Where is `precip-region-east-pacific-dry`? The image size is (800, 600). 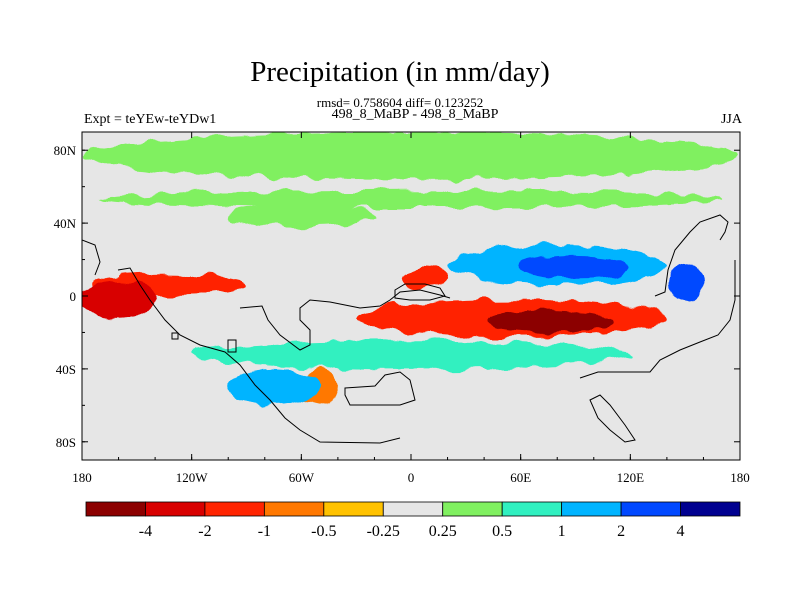
precip-region-east-pacific-dry is located at coordinates (119, 299).